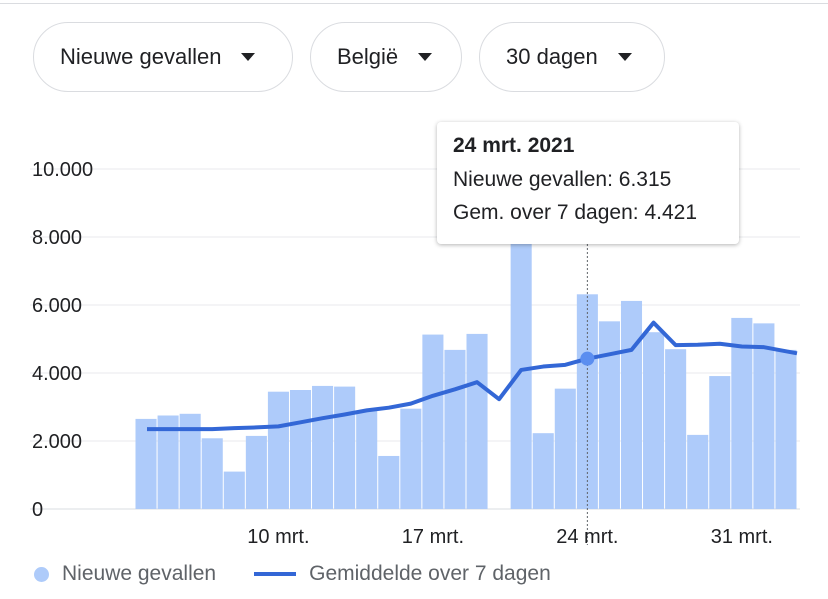 Image resolution: width=828 pixels, height=599 pixels. I want to click on average-line-series, so click(472, 376).